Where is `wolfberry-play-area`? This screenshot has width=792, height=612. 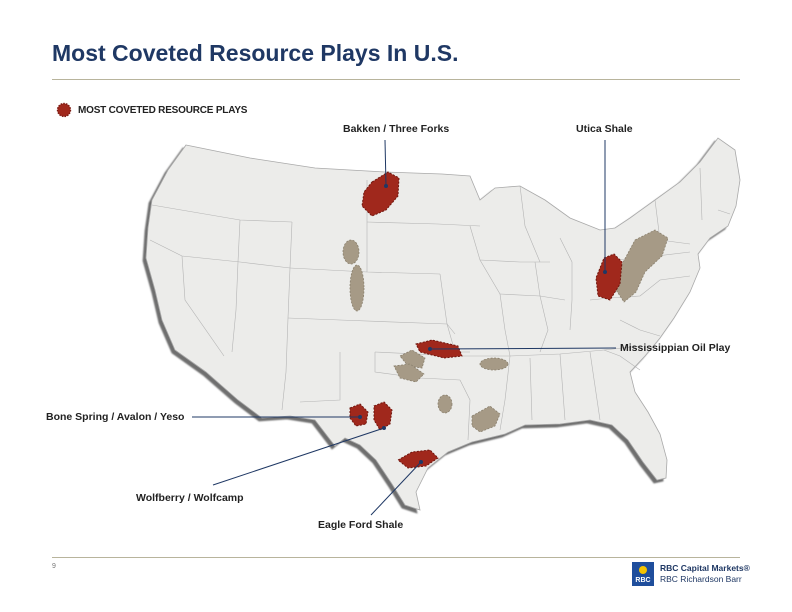
wolfberry-play-area is located at coordinates (383, 416).